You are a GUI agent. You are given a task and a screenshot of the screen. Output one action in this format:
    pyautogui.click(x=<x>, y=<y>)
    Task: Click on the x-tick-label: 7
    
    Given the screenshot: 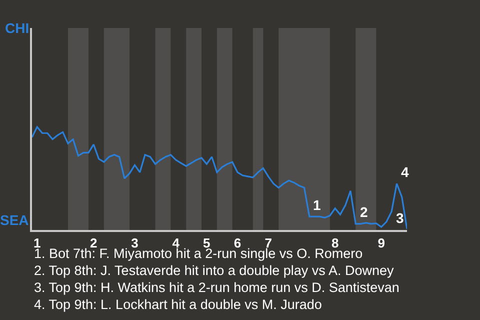 What is the action you would take?
    pyautogui.click(x=268, y=242)
    